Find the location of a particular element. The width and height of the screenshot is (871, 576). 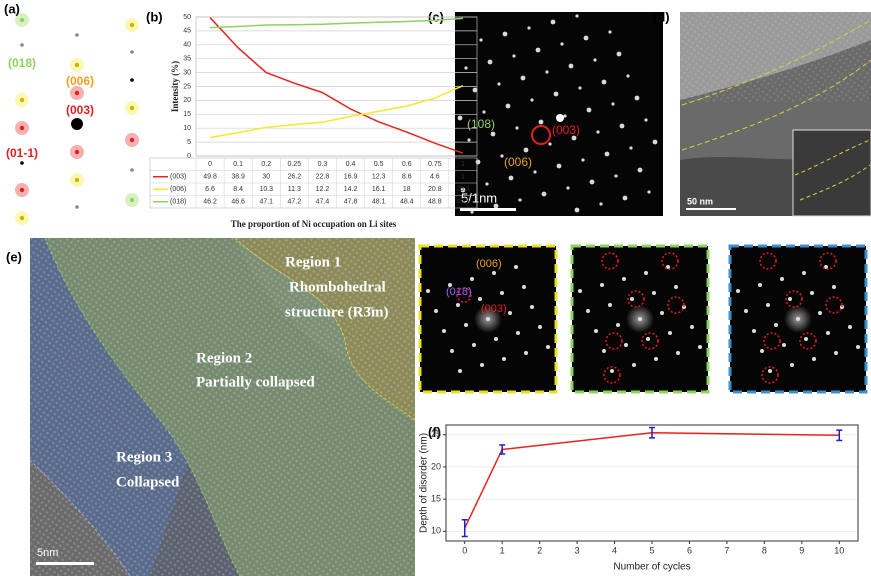

table-cell: 49.5 is located at coordinates (463, 202).